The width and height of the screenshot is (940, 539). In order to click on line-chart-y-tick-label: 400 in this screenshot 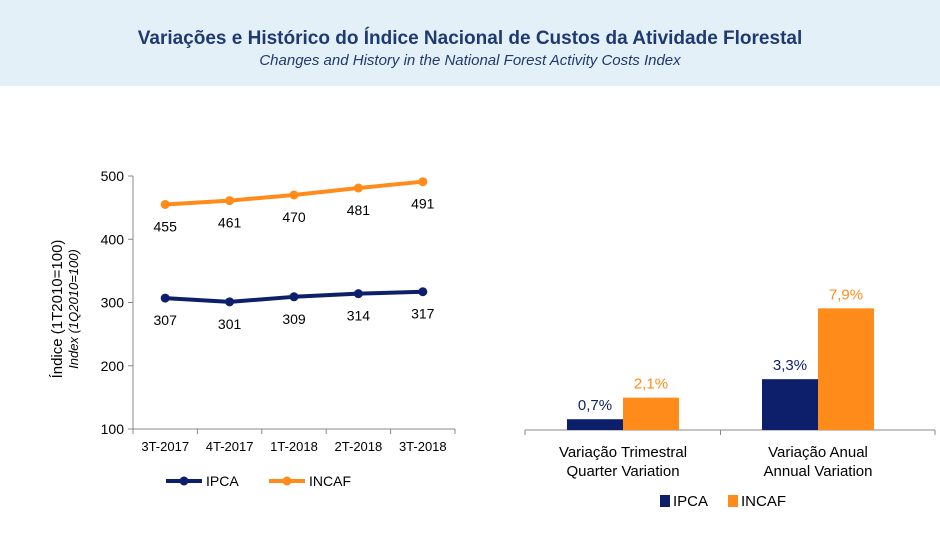, I will do `click(113, 239)`.